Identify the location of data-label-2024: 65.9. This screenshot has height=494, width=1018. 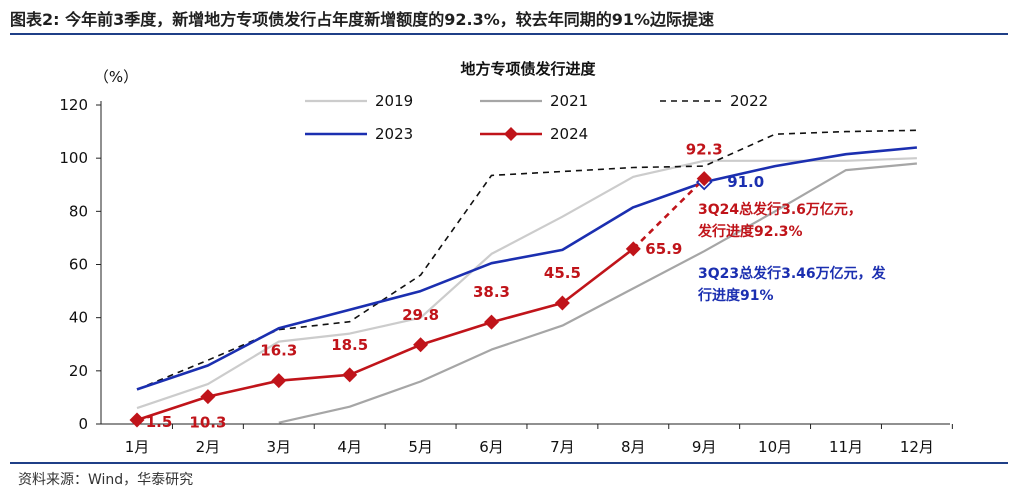
(663, 249).